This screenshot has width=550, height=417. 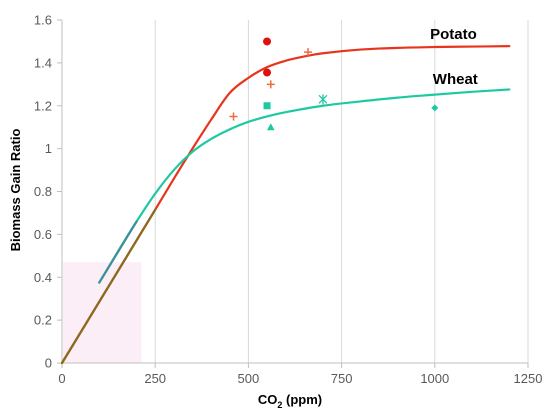 I want to click on y-tick-label: 0.6, so click(x=43, y=234).